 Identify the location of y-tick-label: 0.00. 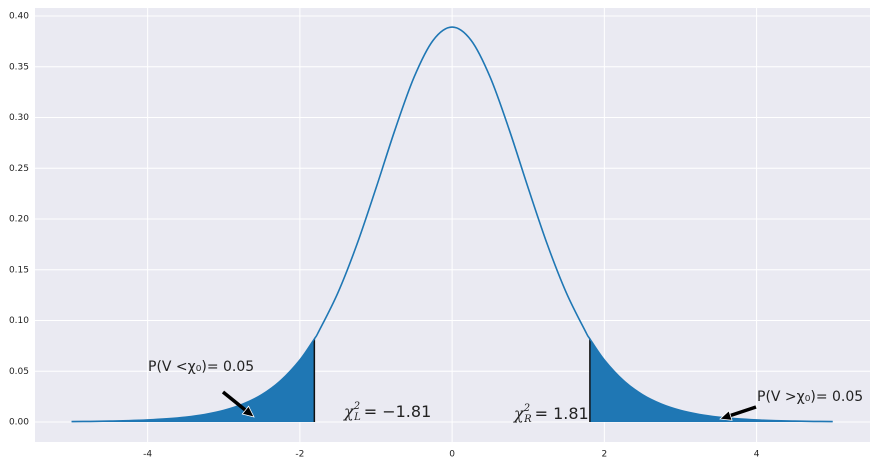
(19, 423).